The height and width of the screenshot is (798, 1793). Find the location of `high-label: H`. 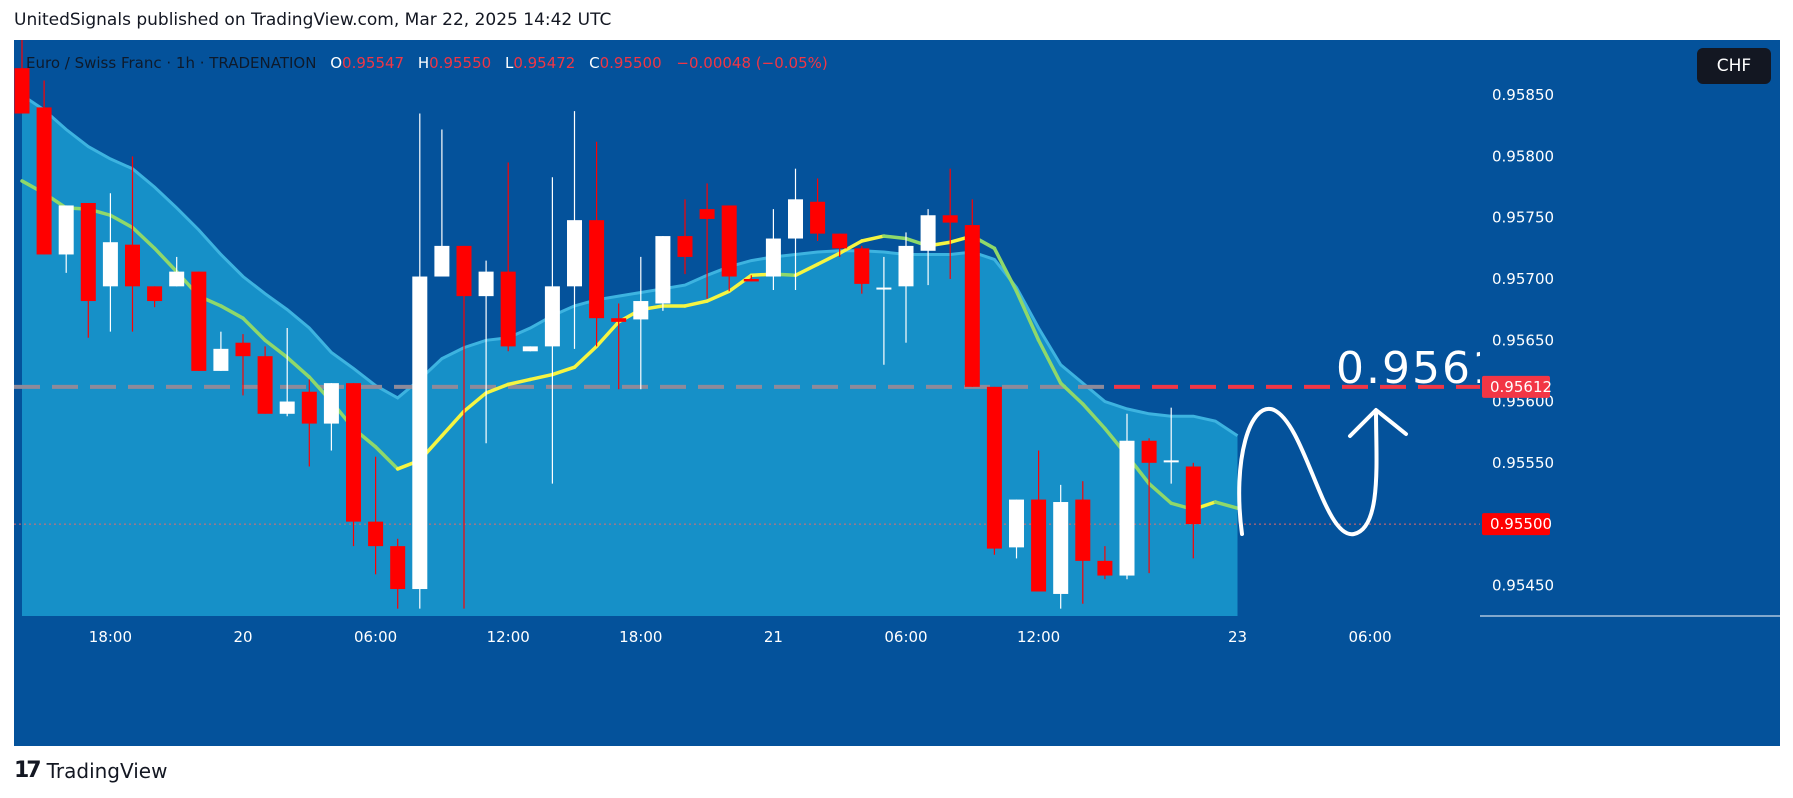

high-label: H is located at coordinates (423, 63).